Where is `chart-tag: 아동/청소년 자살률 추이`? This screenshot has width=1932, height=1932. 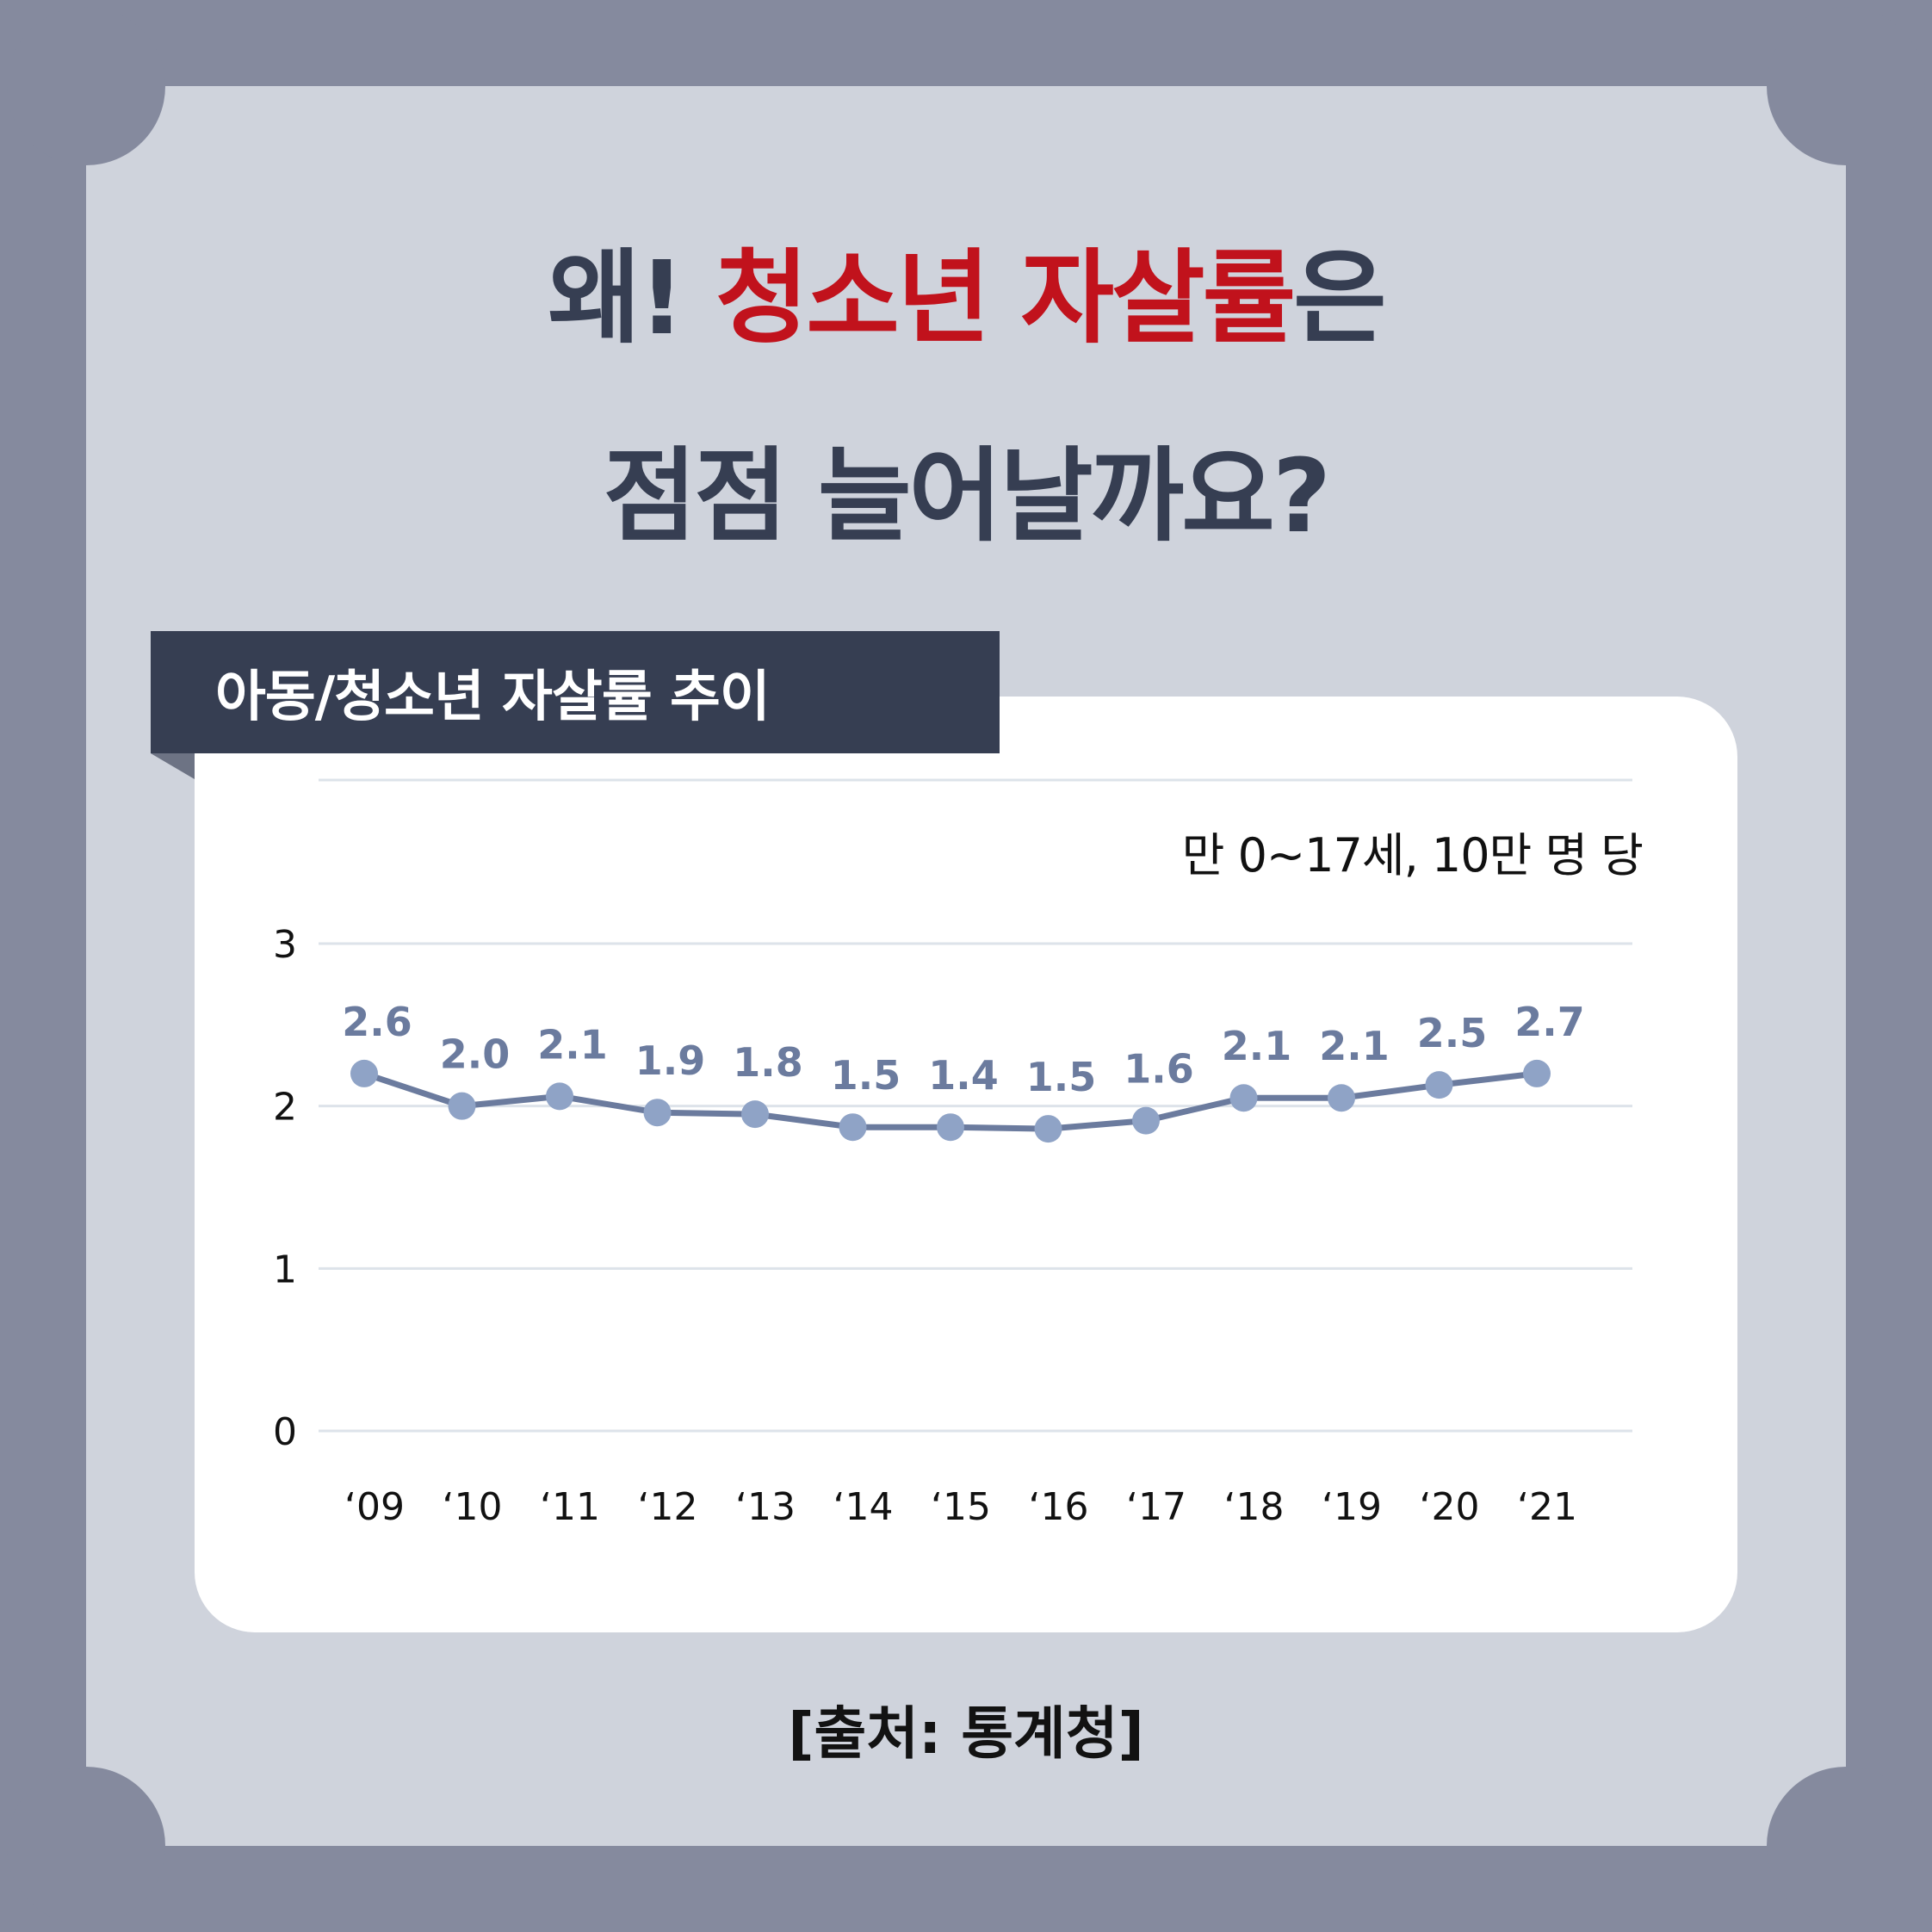 chart-tag: 아동/청소년 자살률 추이 is located at coordinates (576, 692).